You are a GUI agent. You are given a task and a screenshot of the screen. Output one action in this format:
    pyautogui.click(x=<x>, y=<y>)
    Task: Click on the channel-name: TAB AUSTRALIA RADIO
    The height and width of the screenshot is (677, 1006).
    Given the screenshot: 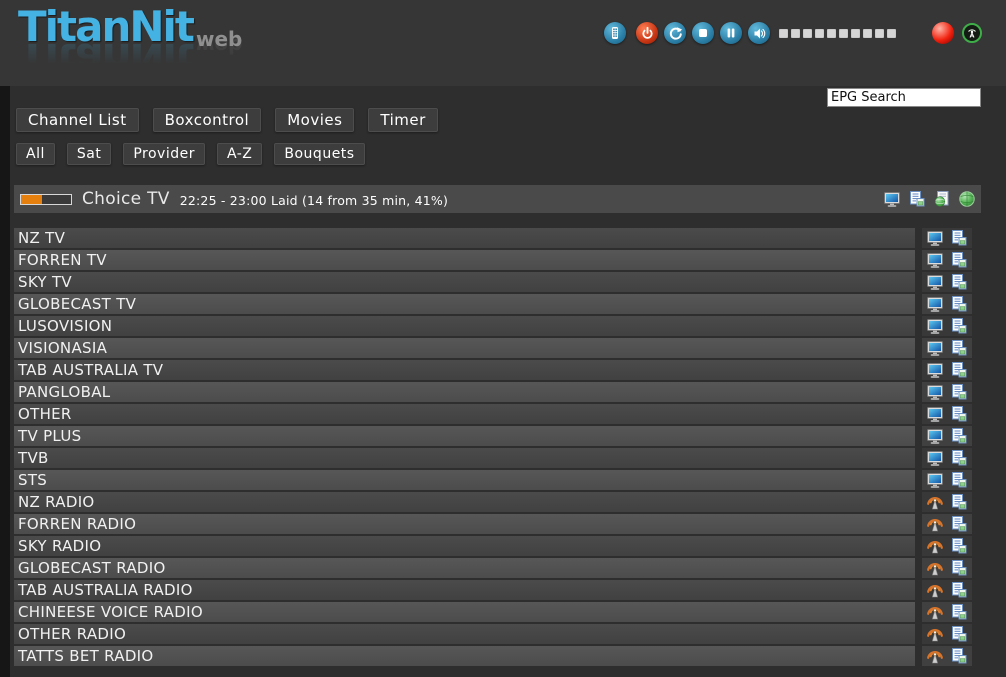 What is the action you would take?
    pyautogui.click(x=464, y=590)
    